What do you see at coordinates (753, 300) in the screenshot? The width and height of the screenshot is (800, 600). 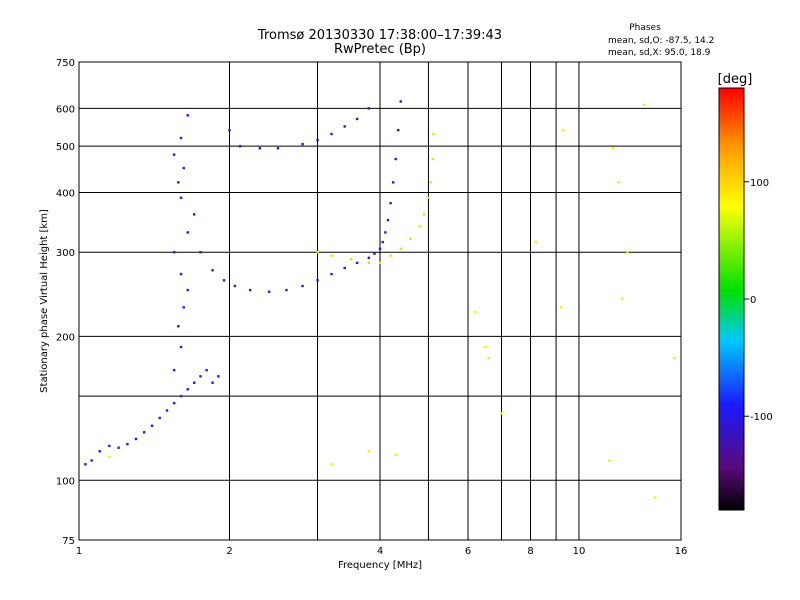 I see `colorbar-tick-label: 0` at bounding box center [753, 300].